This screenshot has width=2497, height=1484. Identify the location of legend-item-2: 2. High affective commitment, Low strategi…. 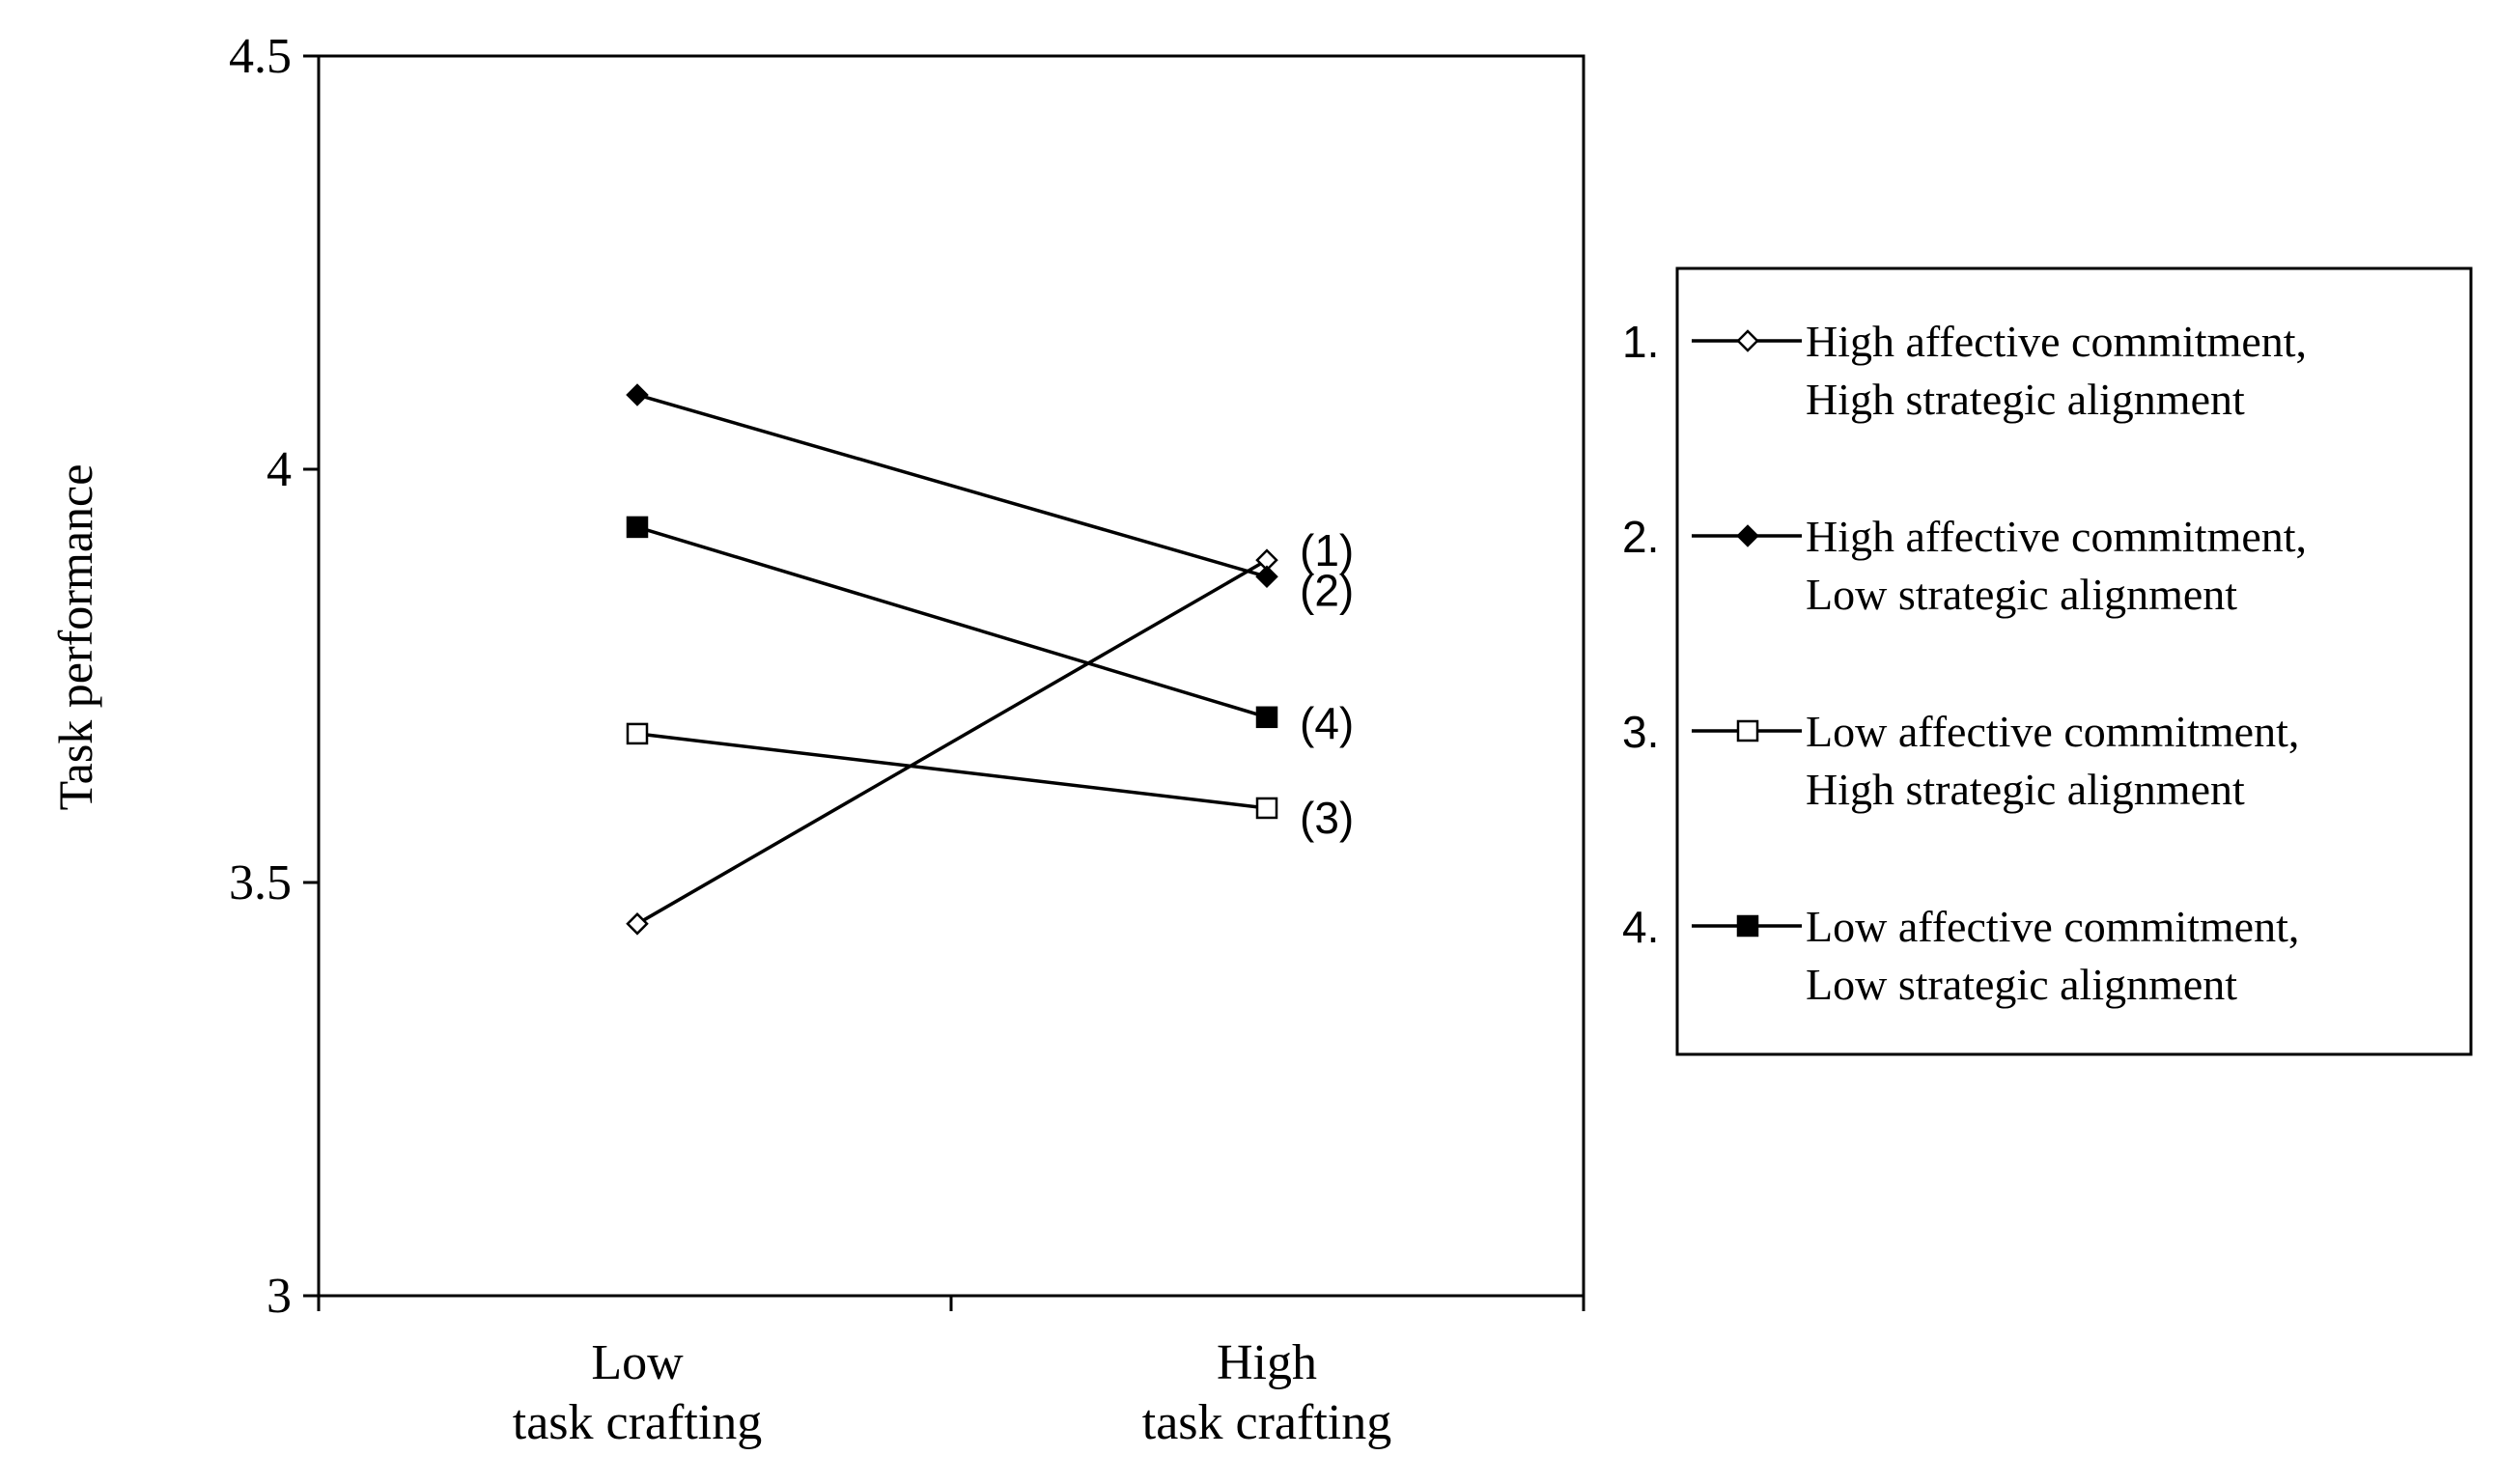
(1964, 566).